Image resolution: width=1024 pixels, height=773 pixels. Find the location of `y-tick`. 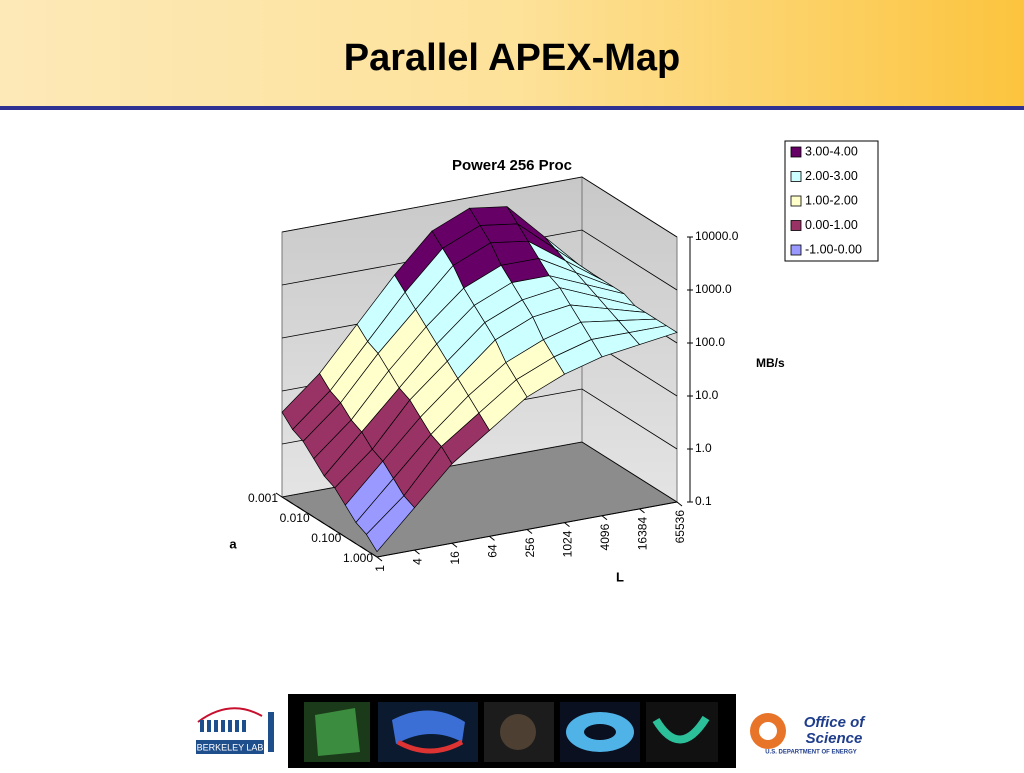

y-tick is located at coordinates (279, 495).